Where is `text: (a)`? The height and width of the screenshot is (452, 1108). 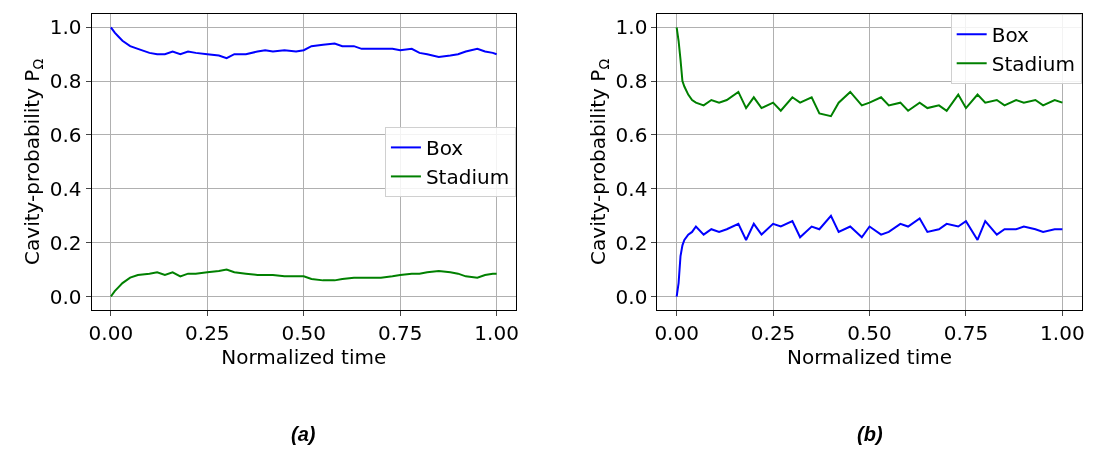 text: (a) is located at coordinates (303, 434).